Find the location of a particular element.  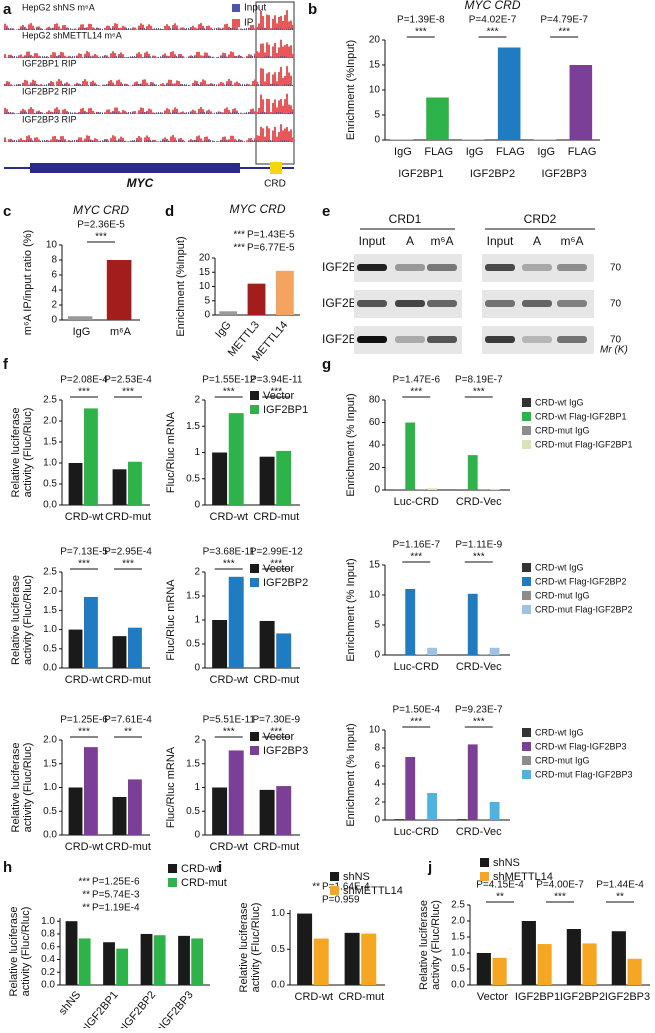

legend-label: shMETTL14 is located at coordinates (523, 877).